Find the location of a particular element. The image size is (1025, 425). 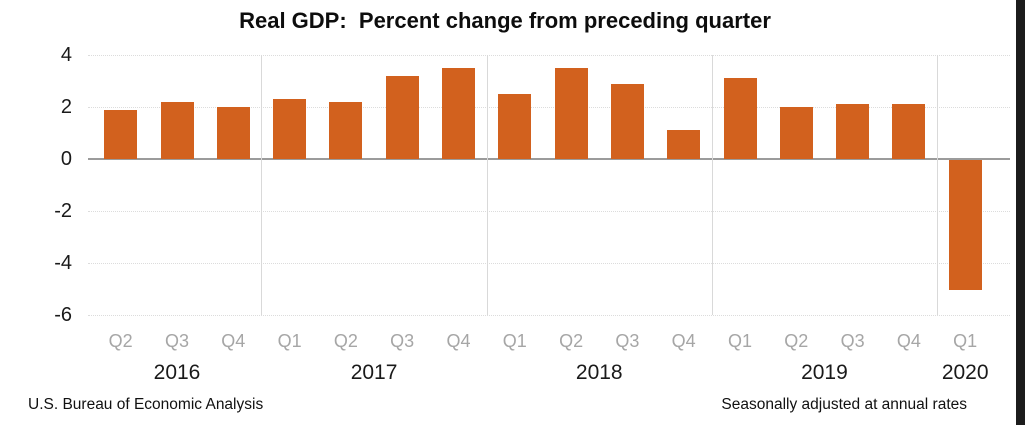

quarter-label-2017-Q3: Q3 is located at coordinates (402, 341).